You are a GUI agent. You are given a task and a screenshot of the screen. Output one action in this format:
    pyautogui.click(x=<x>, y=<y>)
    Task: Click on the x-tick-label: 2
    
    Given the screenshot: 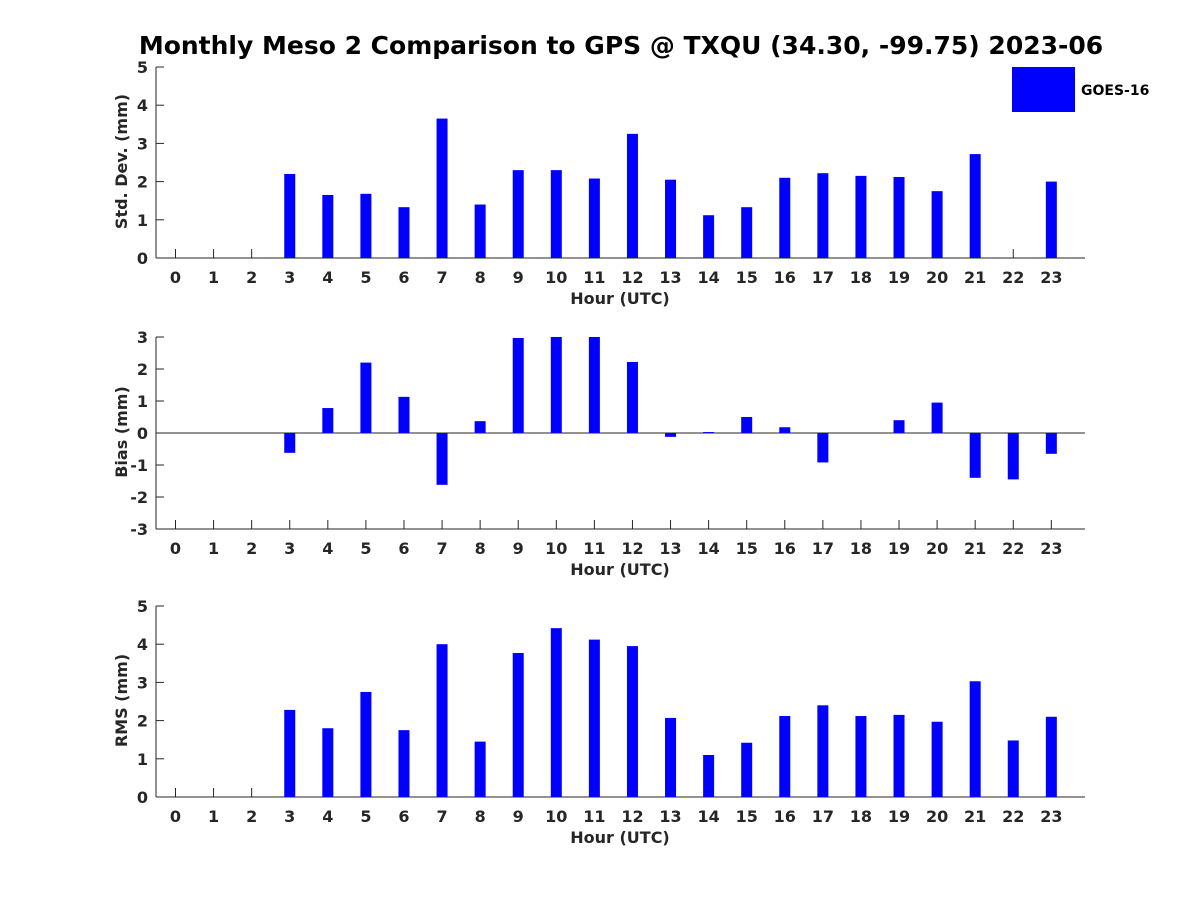 What is the action you would take?
    pyautogui.click(x=251, y=277)
    